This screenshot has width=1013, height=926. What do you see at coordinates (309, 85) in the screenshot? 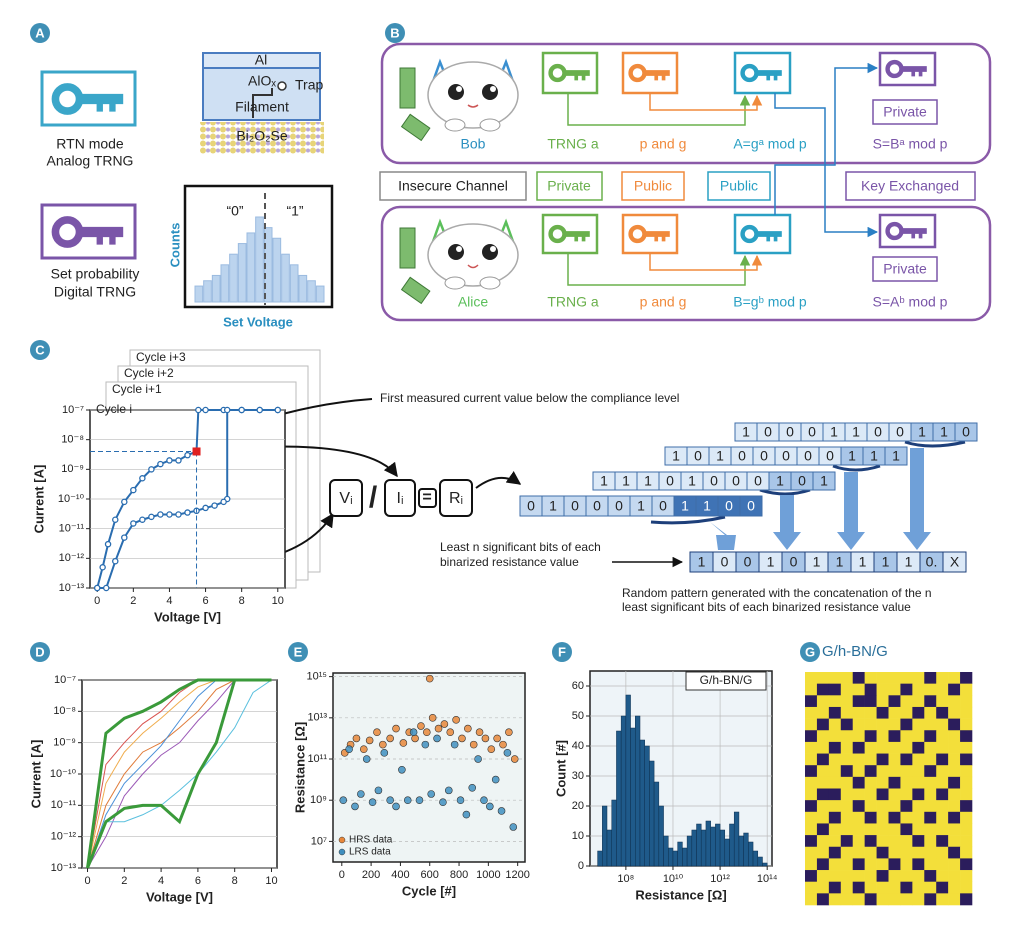
I see `layer-text: Trap` at bounding box center [309, 85].